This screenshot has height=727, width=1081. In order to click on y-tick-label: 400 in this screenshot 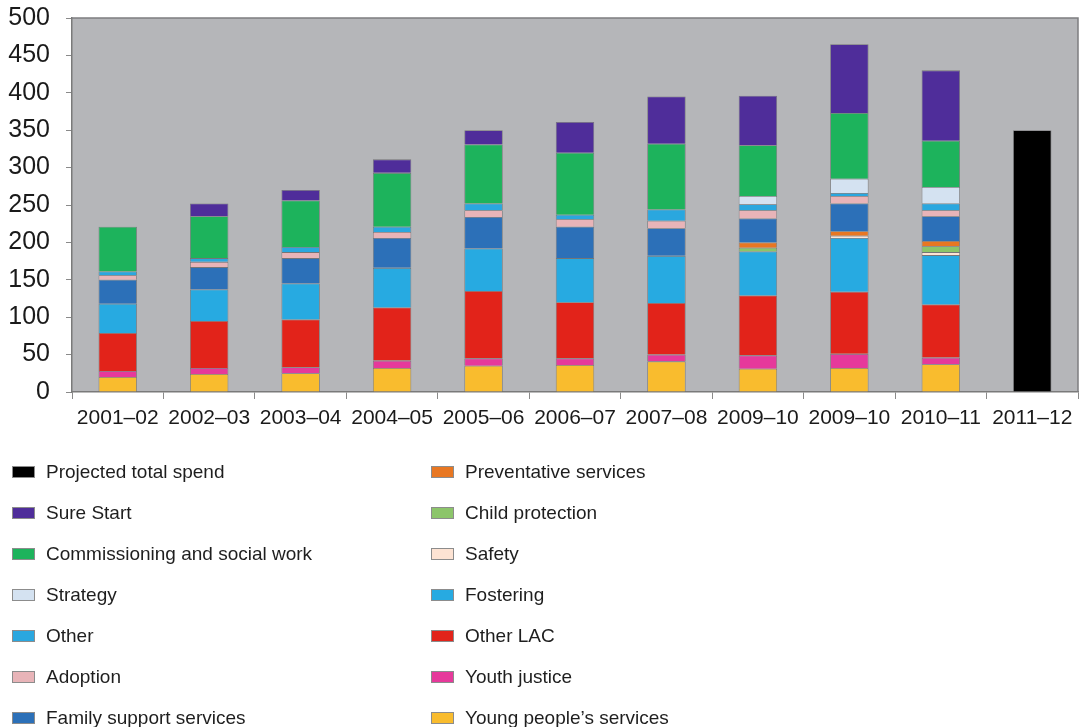, I will do `click(29, 90)`.